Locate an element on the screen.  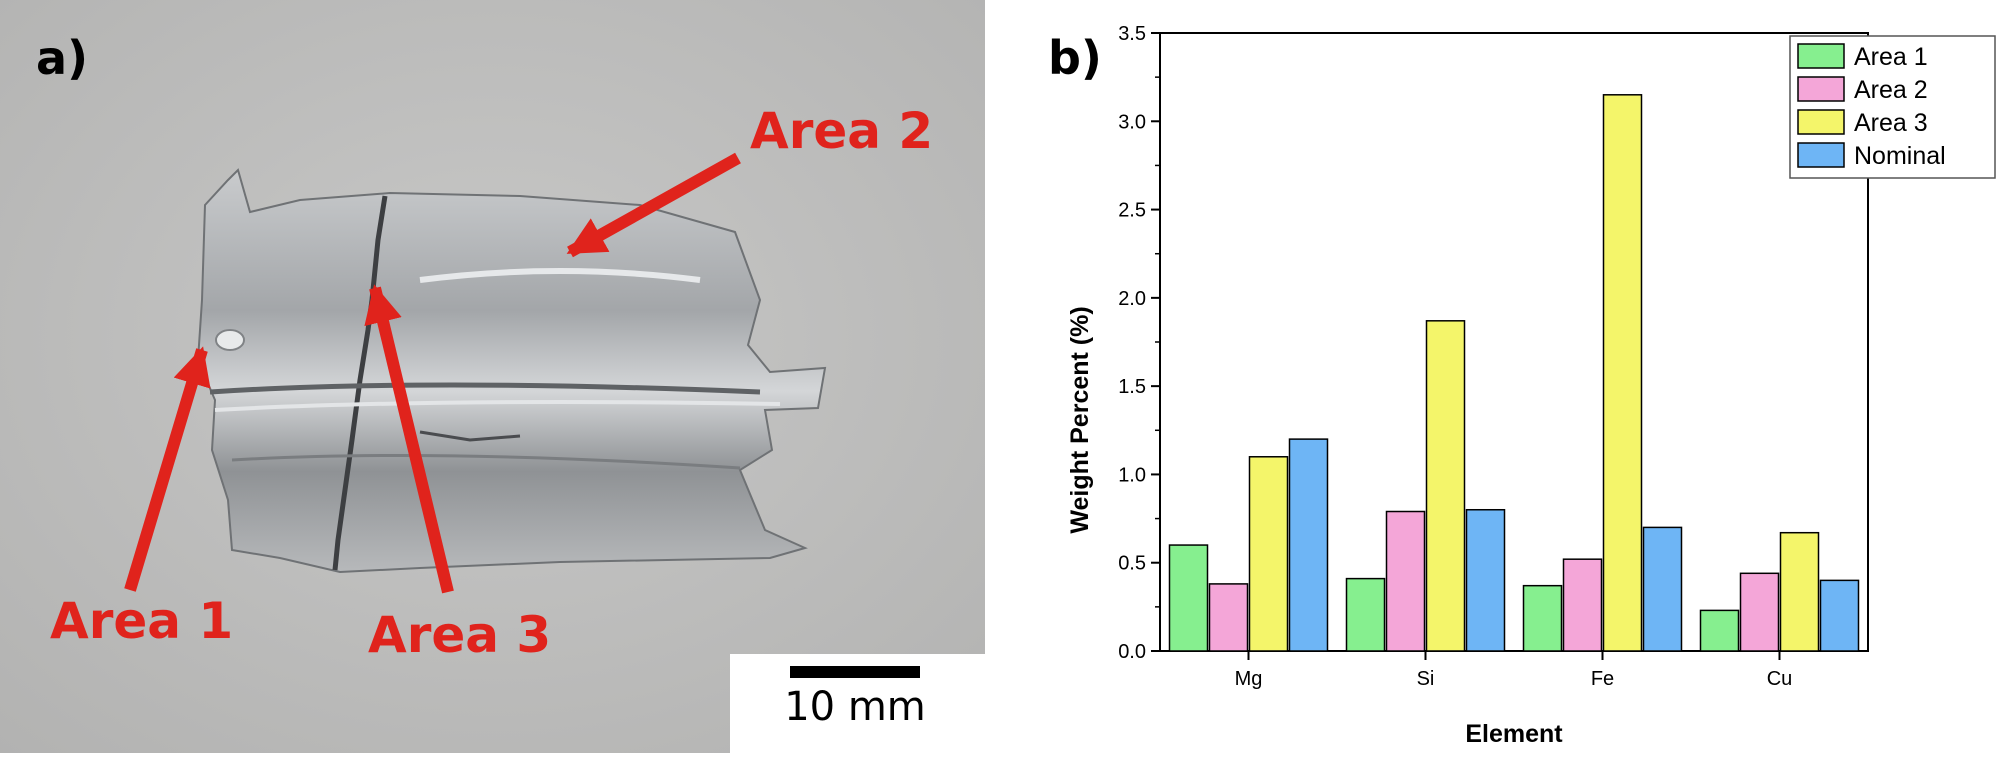
sample-pit is located at coordinates (230, 340).